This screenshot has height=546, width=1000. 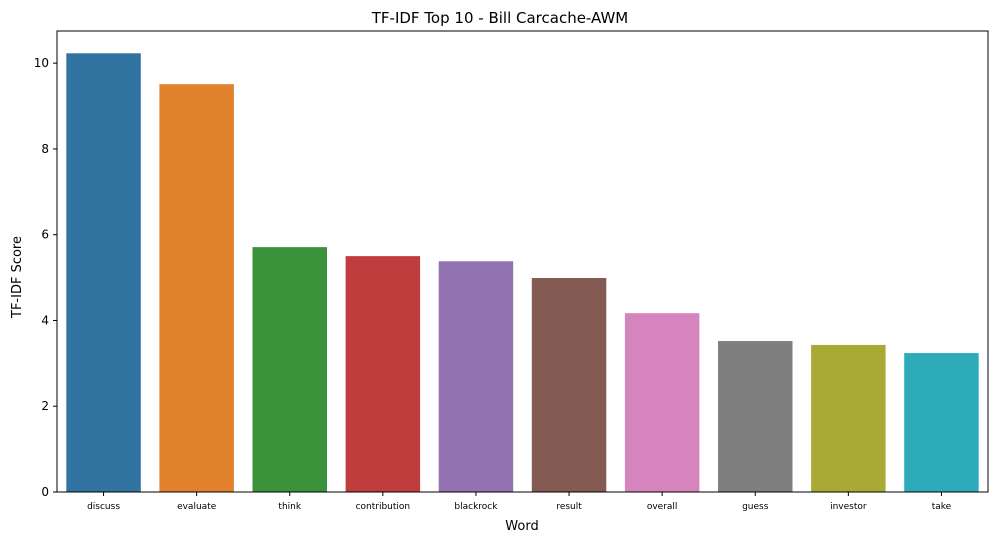 I want to click on bar-think, so click(x=289, y=369).